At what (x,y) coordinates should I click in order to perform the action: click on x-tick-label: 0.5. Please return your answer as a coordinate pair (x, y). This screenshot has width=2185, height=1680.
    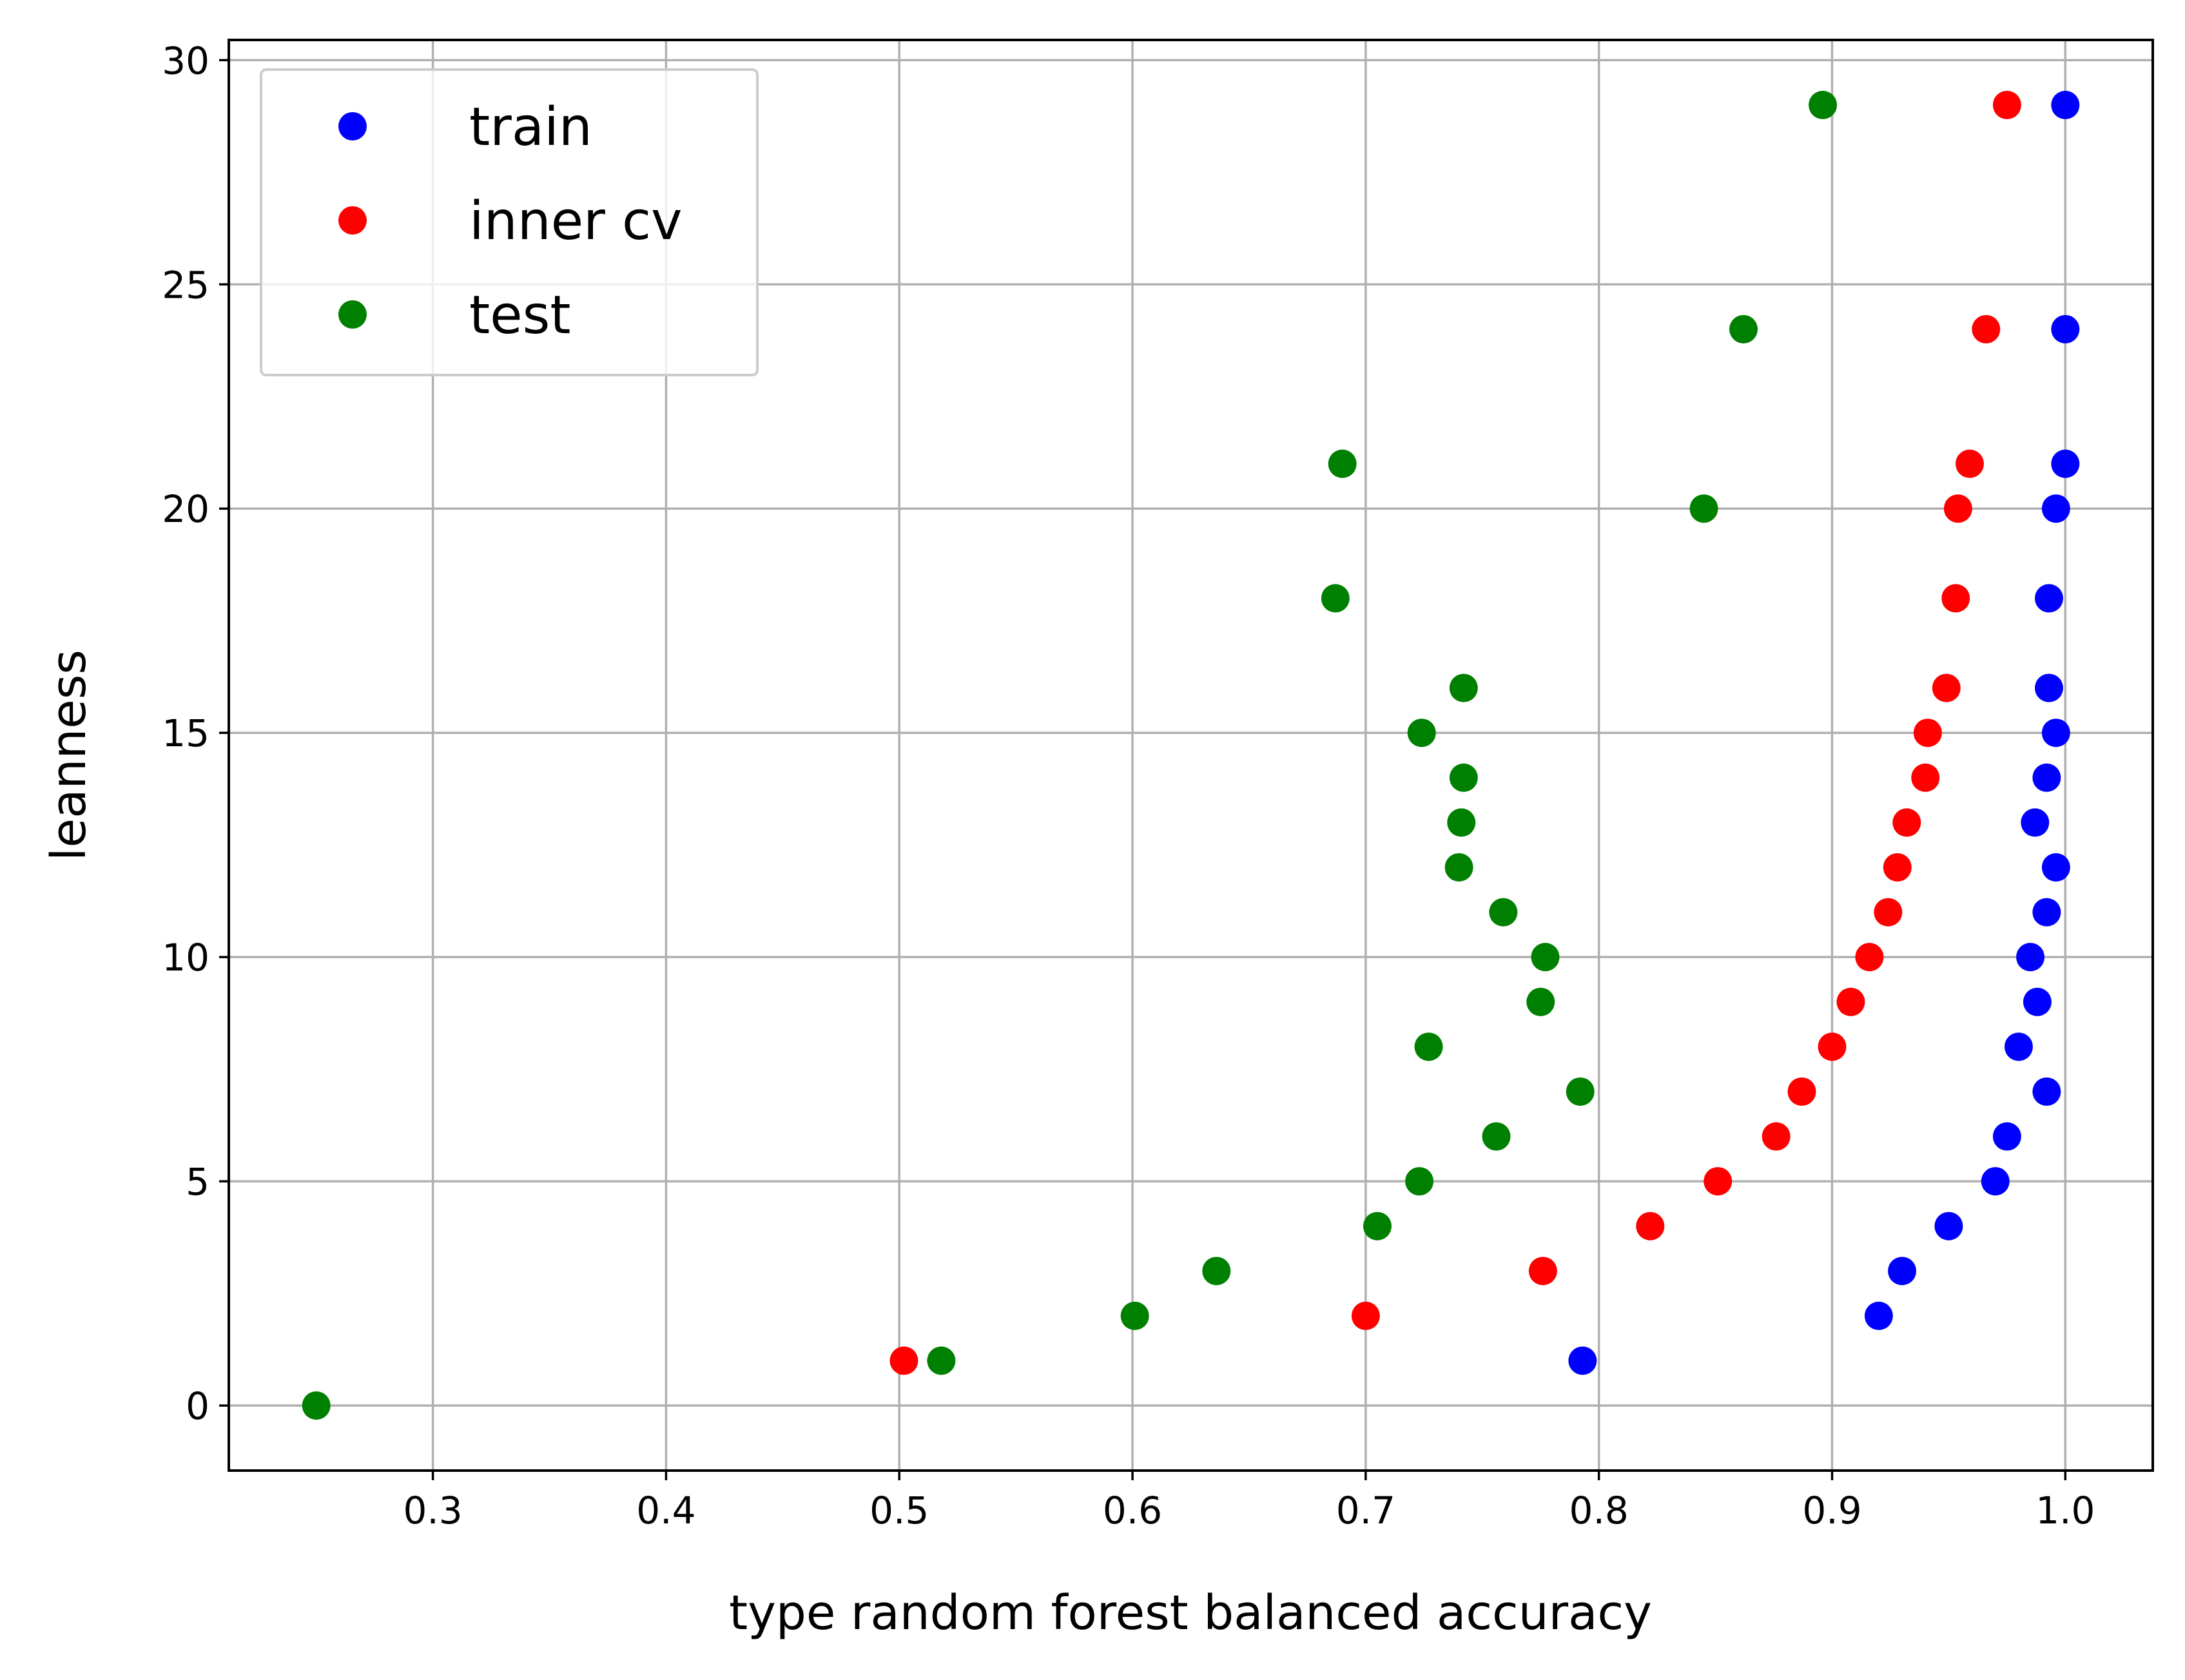
    Looking at the image, I should click on (899, 1510).